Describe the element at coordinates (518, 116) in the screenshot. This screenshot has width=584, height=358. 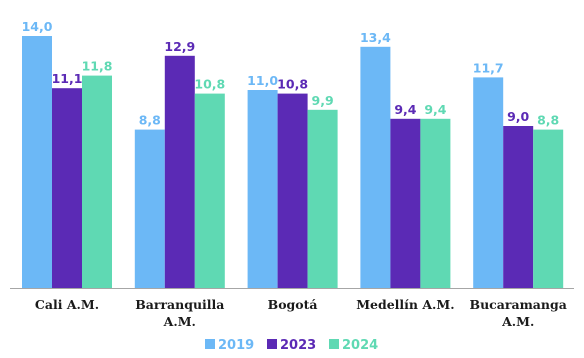
I see `value-label-2023-4: 9,0` at that location.